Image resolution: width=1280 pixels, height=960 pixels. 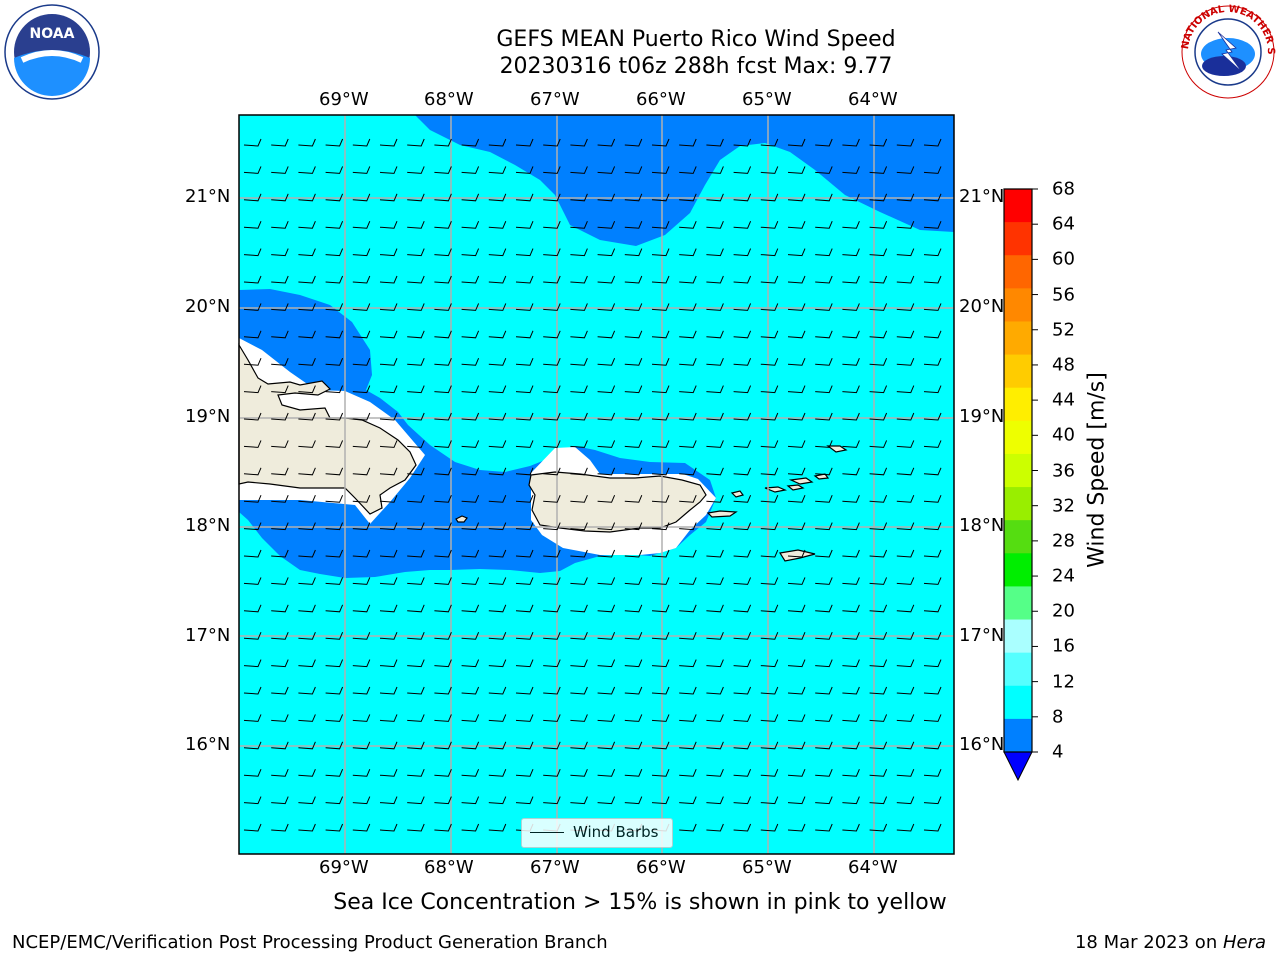 I want to click on st-croix, so click(x=797, y=555).